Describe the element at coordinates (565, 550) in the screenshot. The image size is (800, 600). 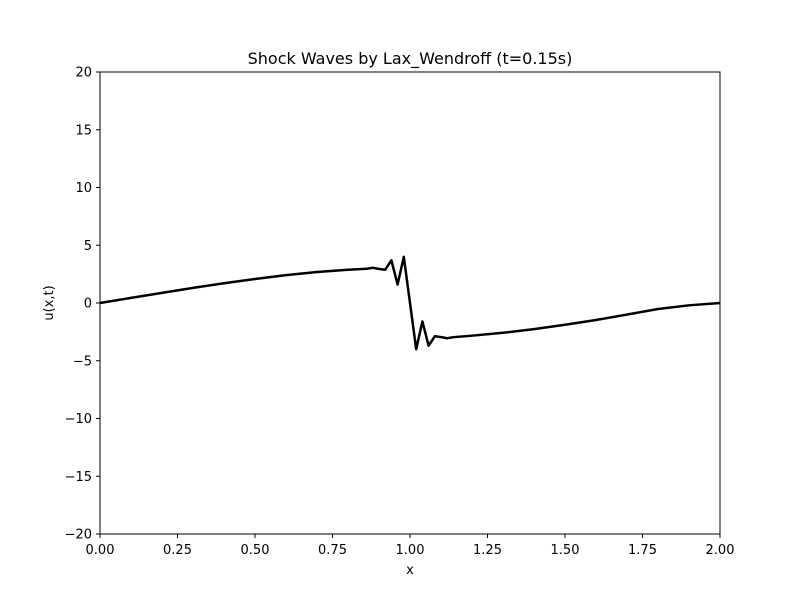
I see `x-tick-label: 1.50` at that location.